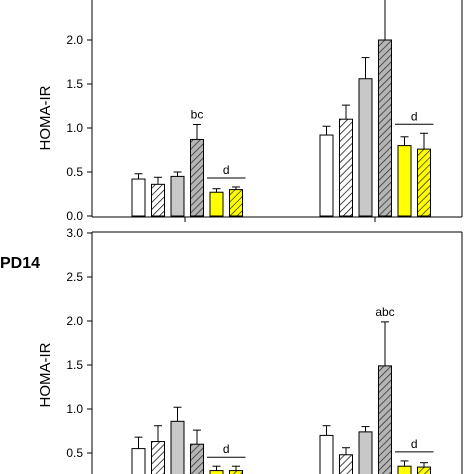 The height and width of the screenshot is (474, 474). I want to click on y-tick-label: 3.0, so click(74, 233).